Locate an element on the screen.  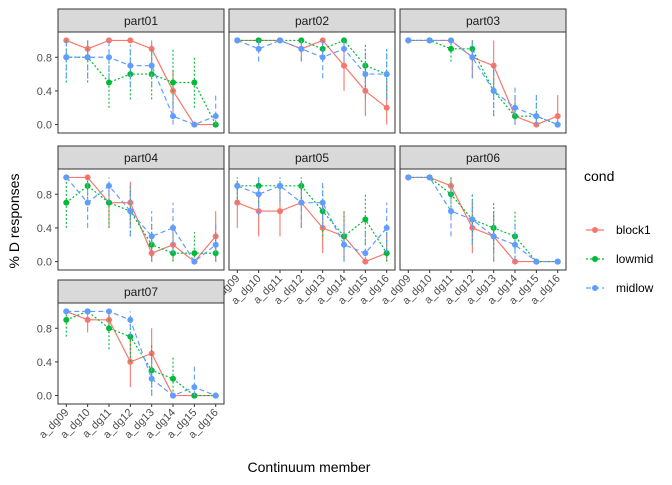
legend-label: midlow is located at coordinates (635, 288).